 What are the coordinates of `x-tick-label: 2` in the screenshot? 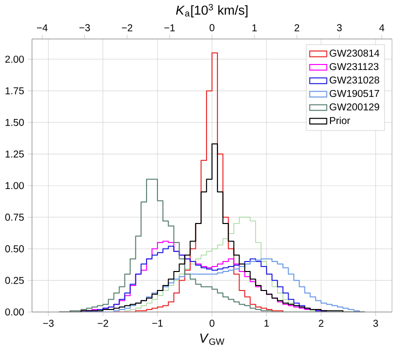 It's located at (321, 323).